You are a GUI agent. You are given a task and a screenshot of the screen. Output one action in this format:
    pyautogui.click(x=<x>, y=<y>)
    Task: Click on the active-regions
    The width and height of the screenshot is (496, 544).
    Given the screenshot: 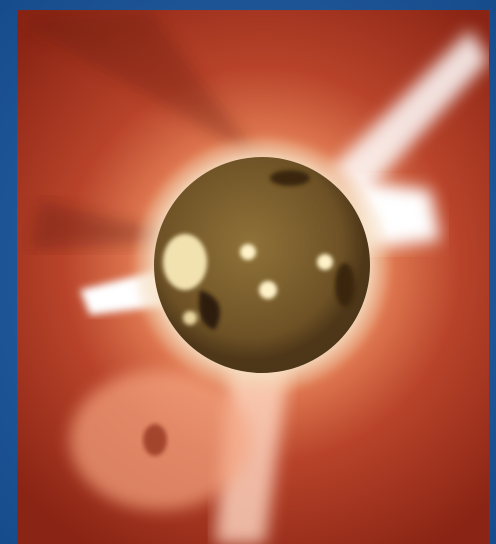 What is the action you would take?
    pyautogui.click(x=259, y=250)
    